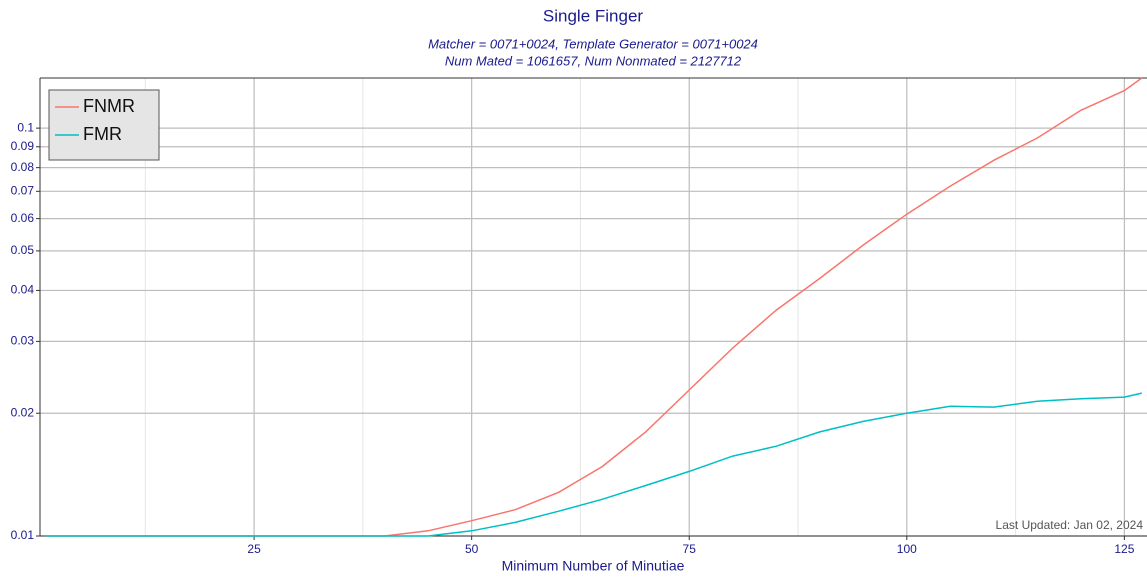 This screenshot has width=1147, height=579. I want to click on x-tick-label: 75, so click(690, 549).